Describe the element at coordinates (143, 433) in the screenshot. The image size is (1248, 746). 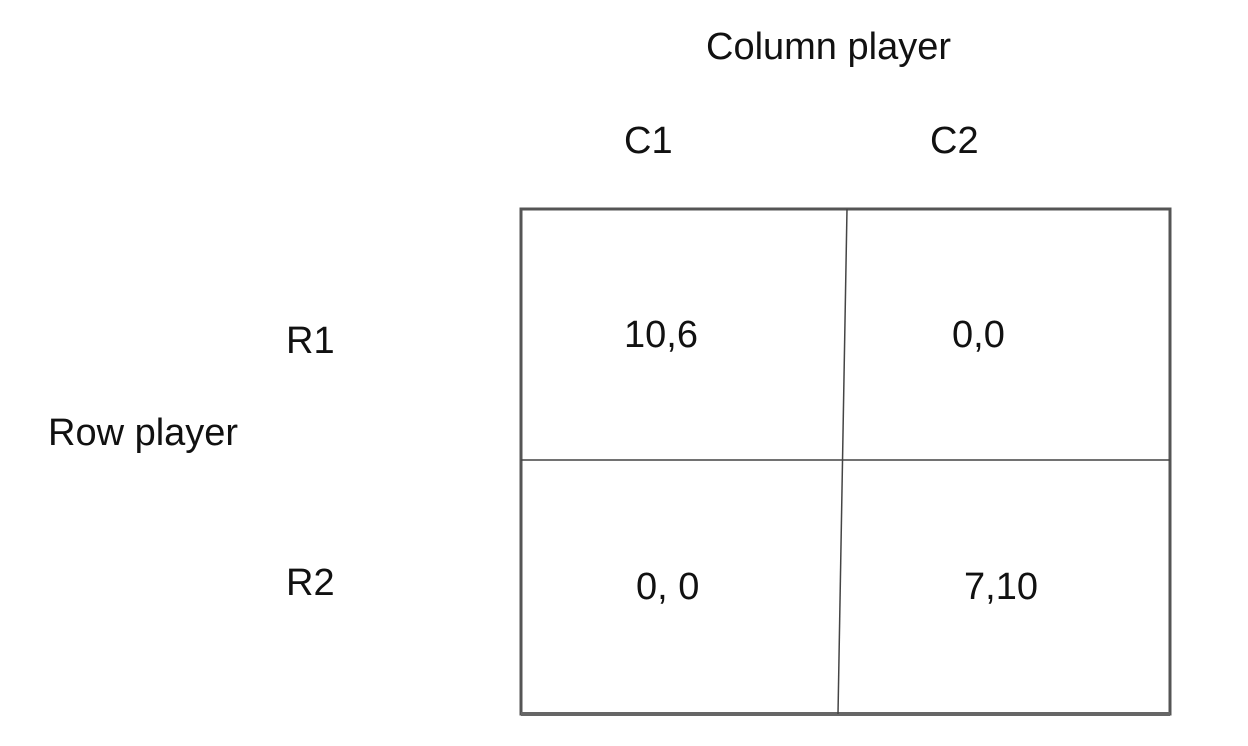
I see `row-player-title: Row player` at that location.